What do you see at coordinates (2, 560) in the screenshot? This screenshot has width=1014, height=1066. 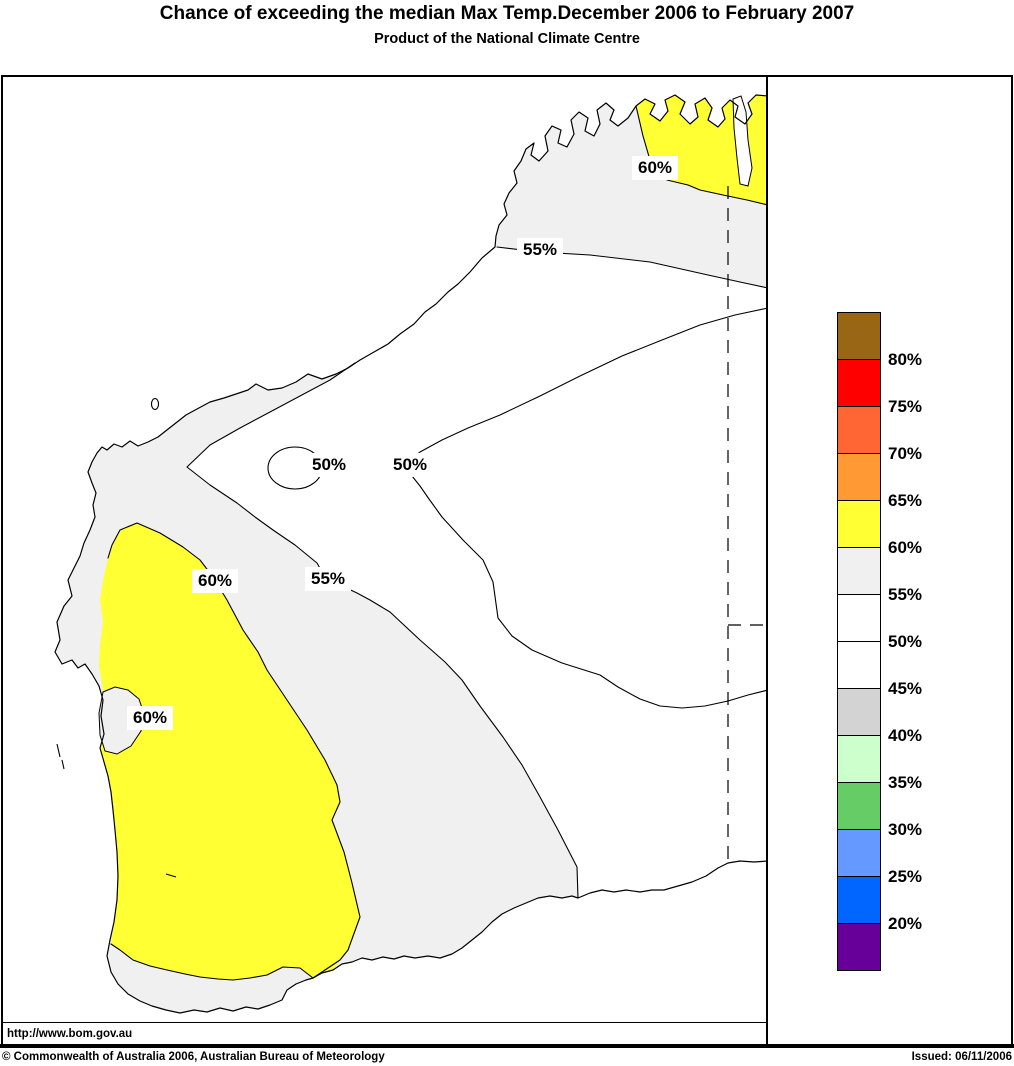 I see `frame-left` at bounding box center [2, 560].